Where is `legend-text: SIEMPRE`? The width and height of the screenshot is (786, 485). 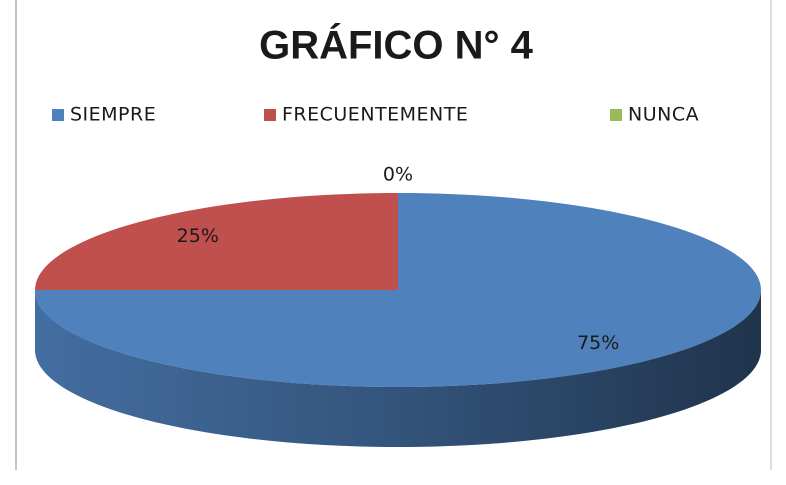
legend-text: SIEMPRE is located at coordinates (113, 115).